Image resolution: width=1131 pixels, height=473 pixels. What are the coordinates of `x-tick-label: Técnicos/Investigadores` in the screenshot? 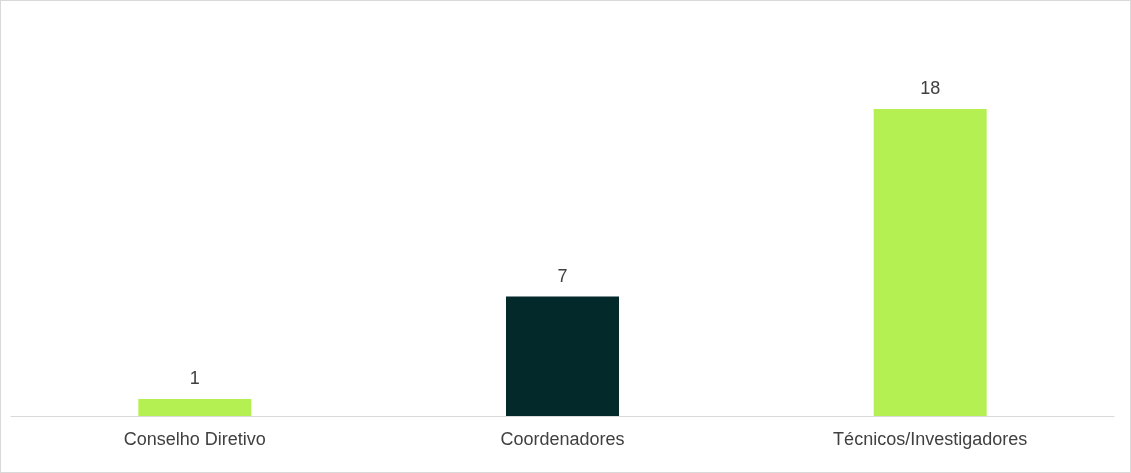 It's located at (930, 439).